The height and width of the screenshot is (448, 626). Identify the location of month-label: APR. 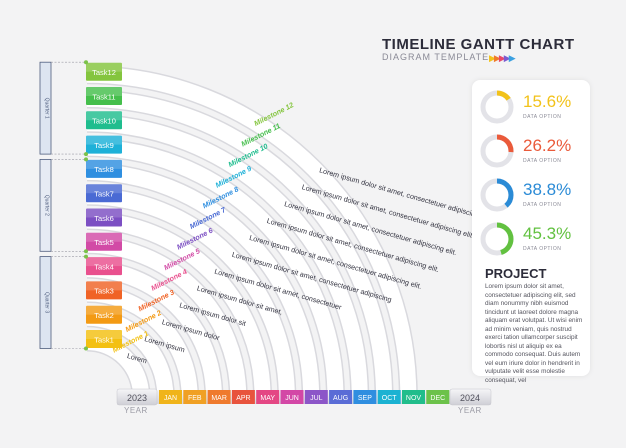
(243, 398).